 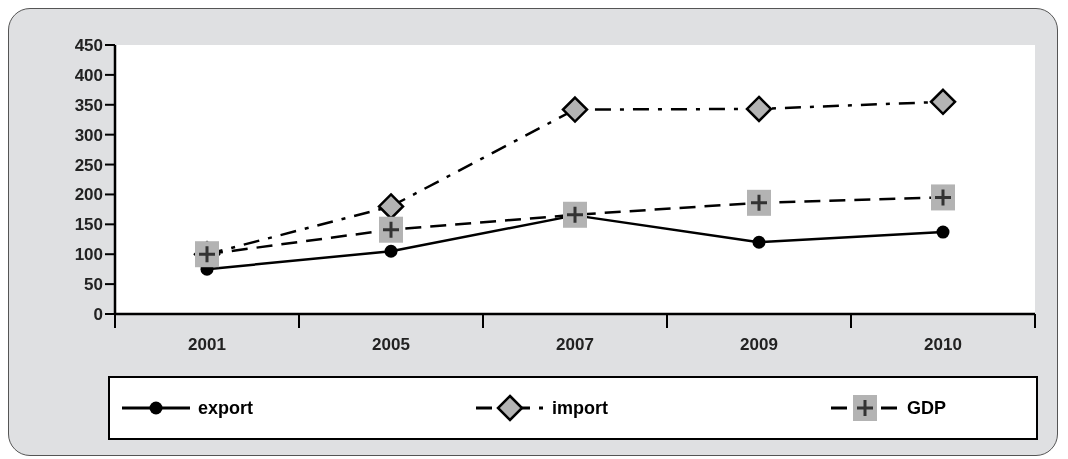 What do you see at coordinates (88, 135) in the screenshot?
I see `y-tick-label: 300` at bounding box center [88, 135].